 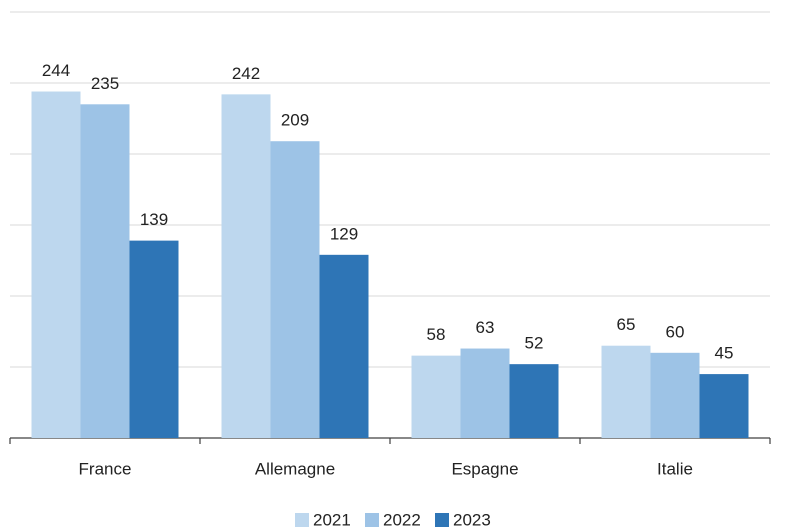 What do you see at coordinates (675, 468) in the screenshot?
I see `x-tick-label: Italie` at bounding box center [675, 468].